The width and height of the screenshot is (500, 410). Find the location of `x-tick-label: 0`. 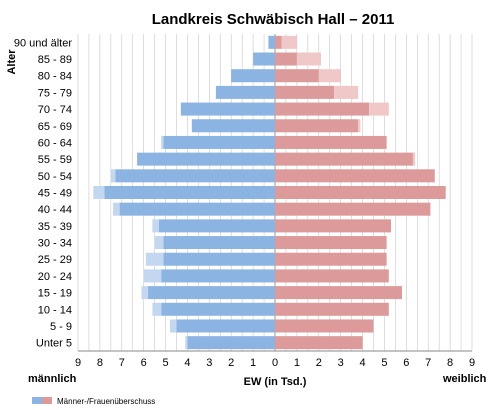

x-tick-label: 0 is located at coordinates (275, 363).